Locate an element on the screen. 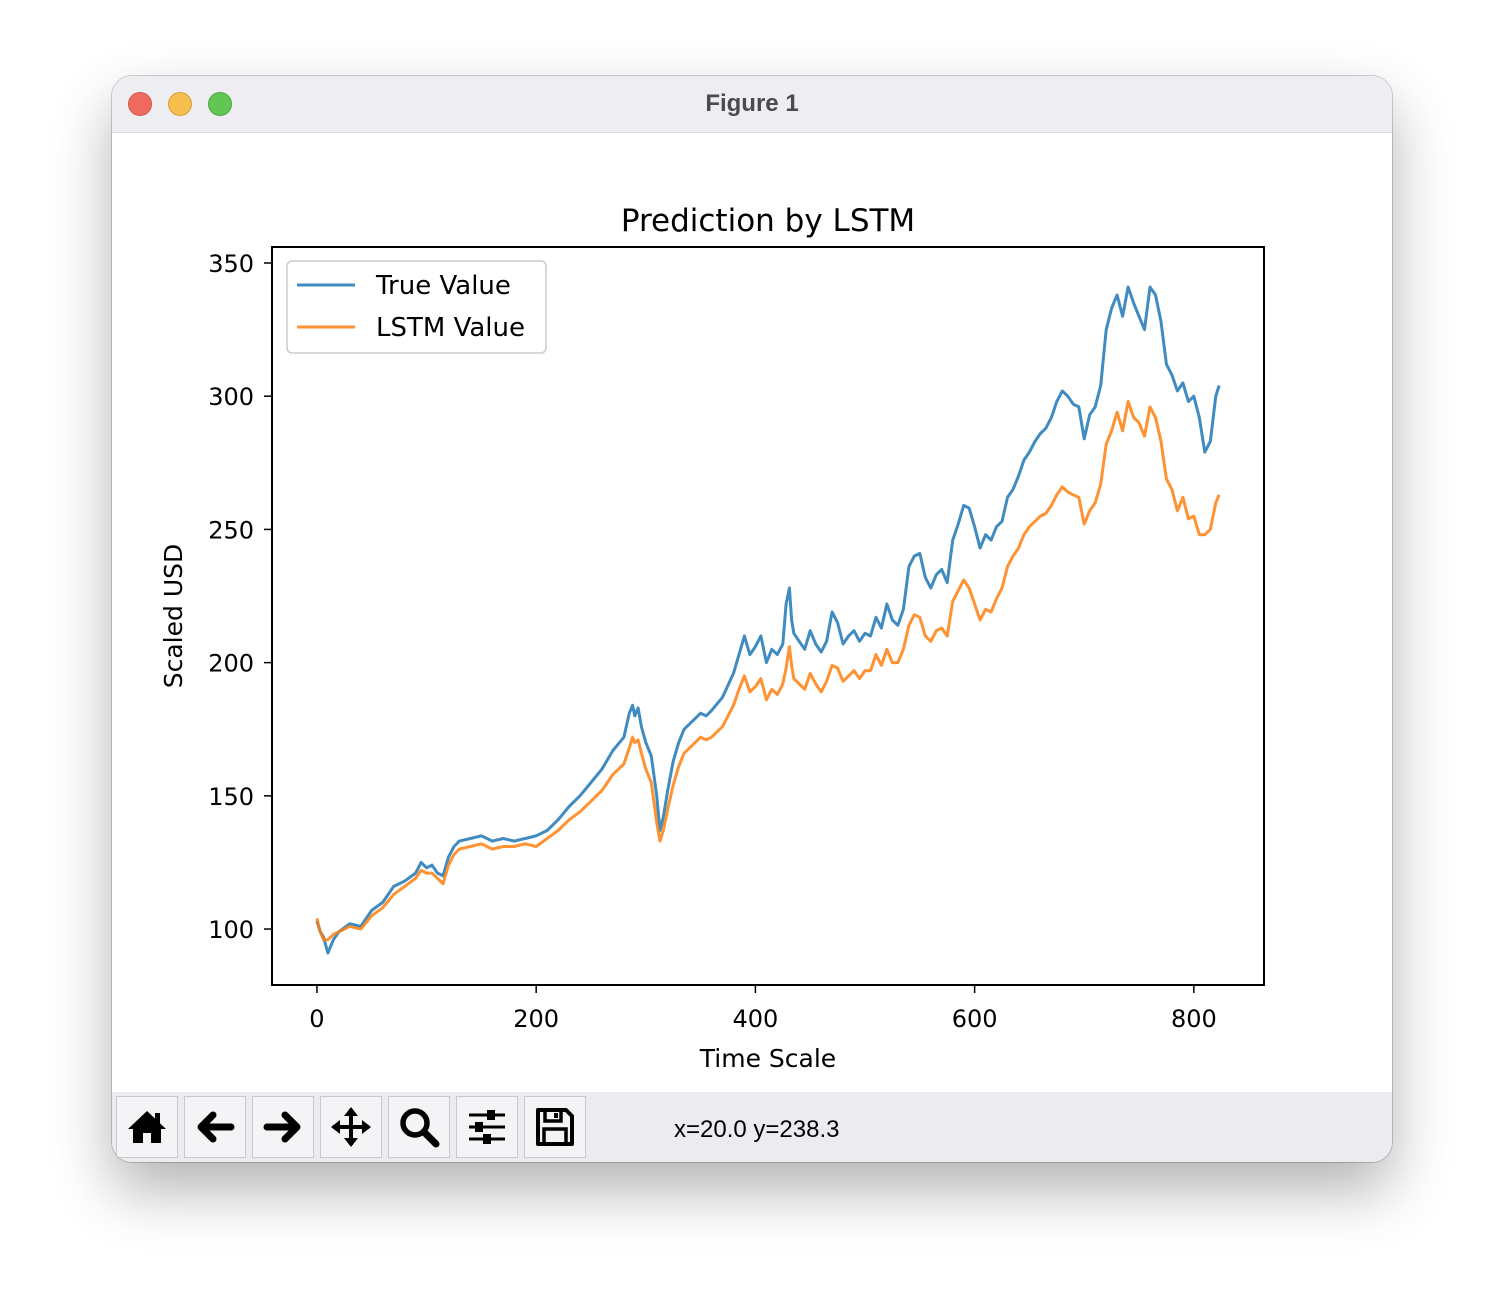 The image size is (1504, 1312). cursor-coordinates: x=20.0 y=238.3 is located at coordinates (757, 1129).